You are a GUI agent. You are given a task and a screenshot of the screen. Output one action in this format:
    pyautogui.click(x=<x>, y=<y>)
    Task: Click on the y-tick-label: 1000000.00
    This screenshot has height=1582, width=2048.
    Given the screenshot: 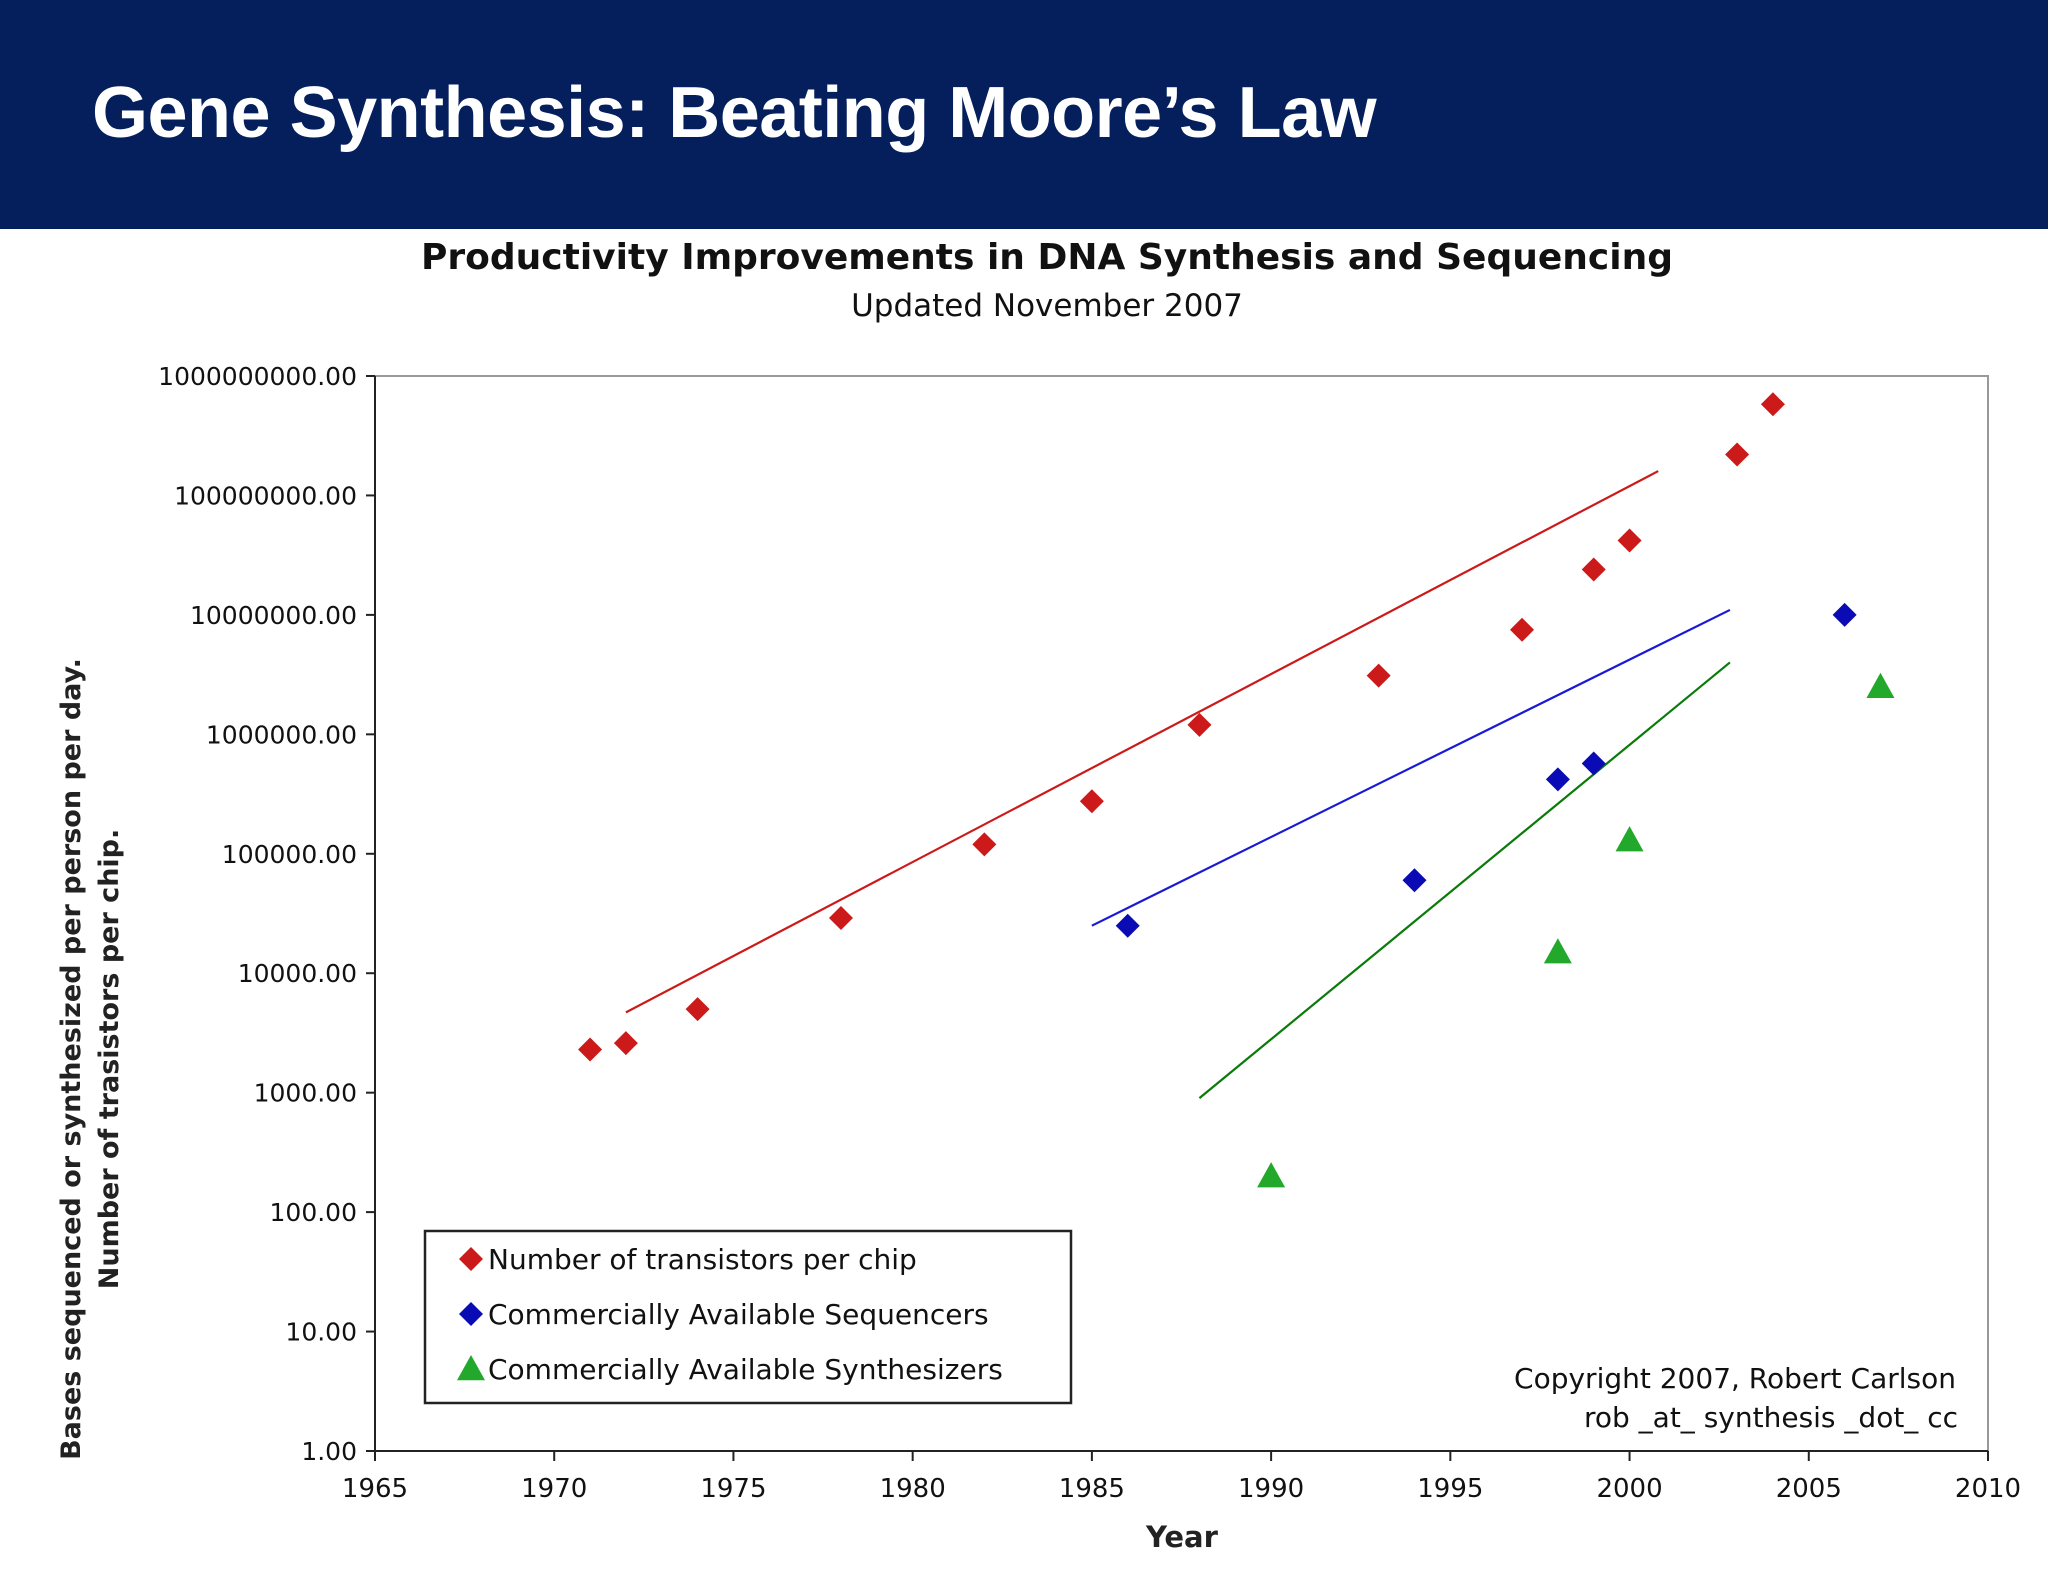 What is the action you would take?
    pyautogui.click(x=281, y=734)
    